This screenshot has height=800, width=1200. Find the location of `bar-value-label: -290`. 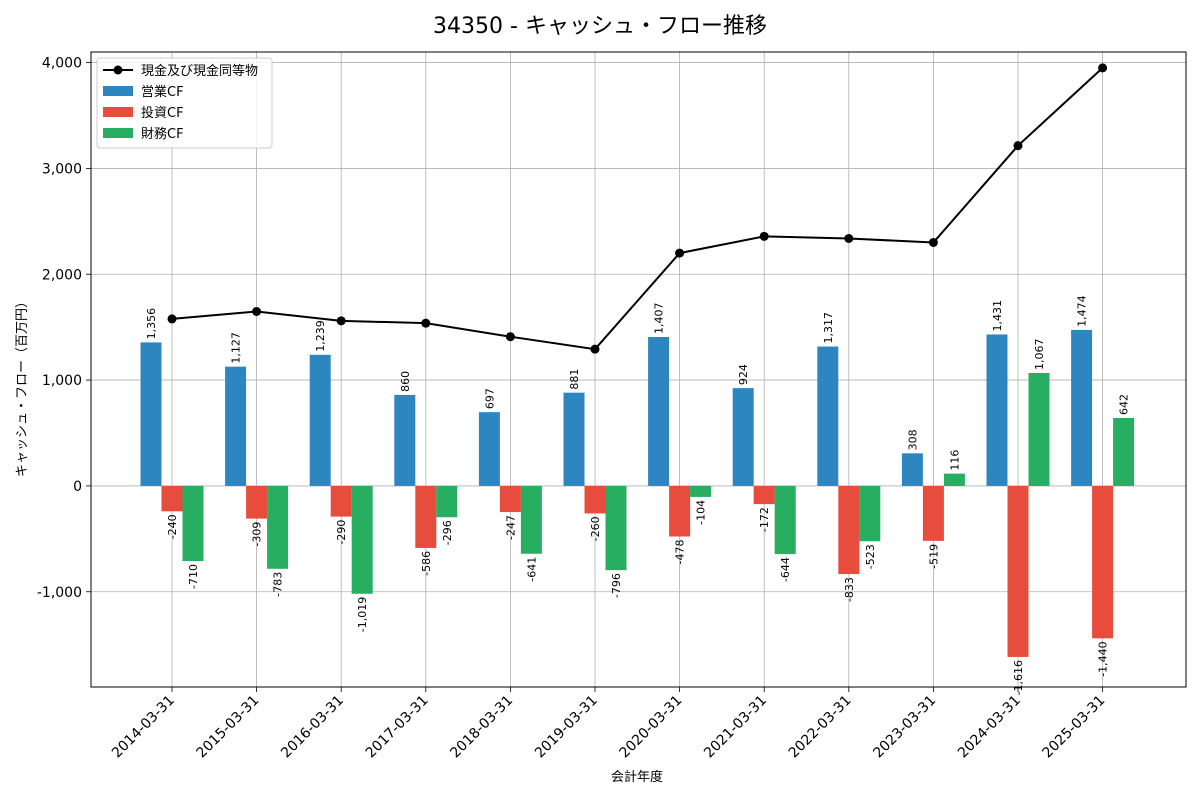

bar-value-label: -290 is located at coordinates (341, 532).